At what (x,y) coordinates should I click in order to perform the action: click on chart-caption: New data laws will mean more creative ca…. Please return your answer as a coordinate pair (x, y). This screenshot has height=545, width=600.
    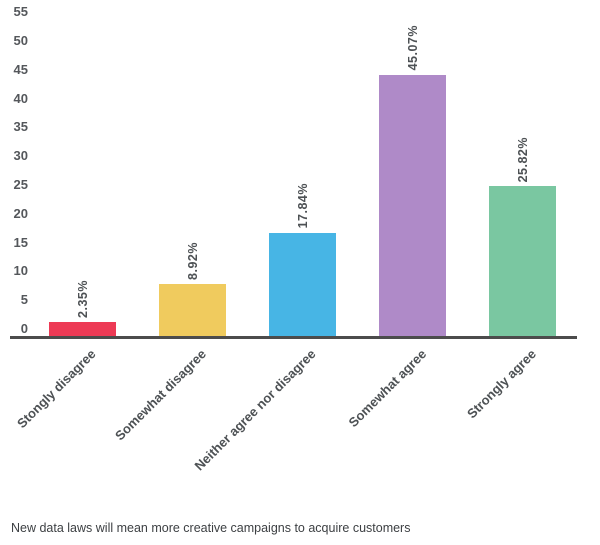
    Looking at the image, I should click on (211, 528).